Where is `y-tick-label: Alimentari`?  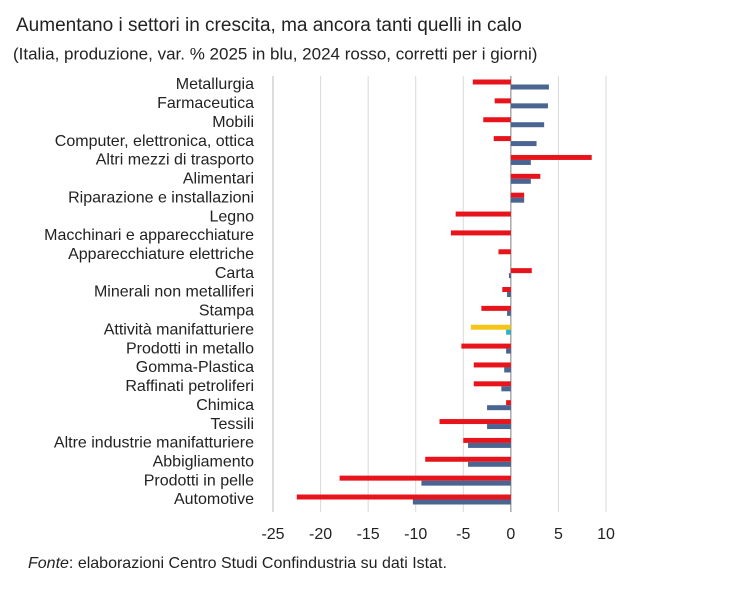 y-tick-label: Alimentari is located at coordinates (218, 179).